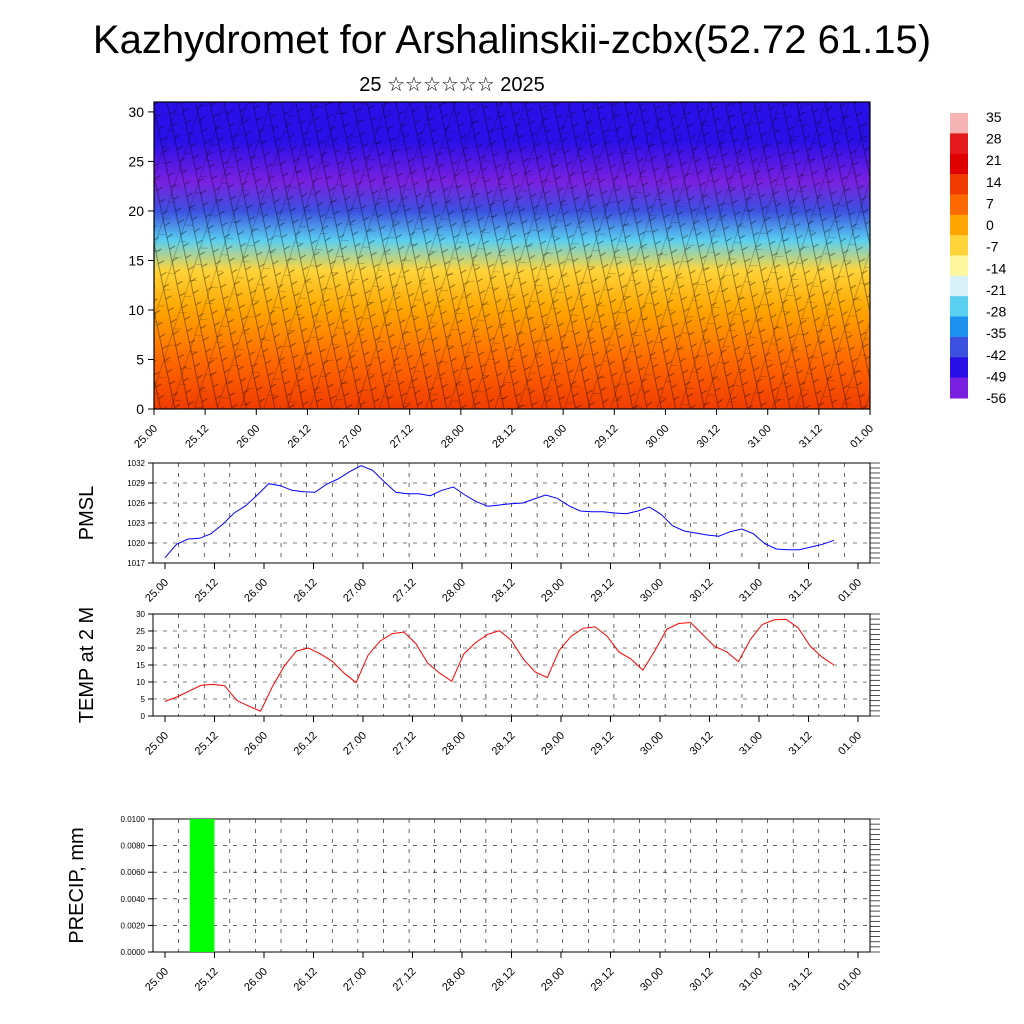 This screenshot has width=1024, height=1024. I want to click on y-tick-label: 0, so click(143, 716).